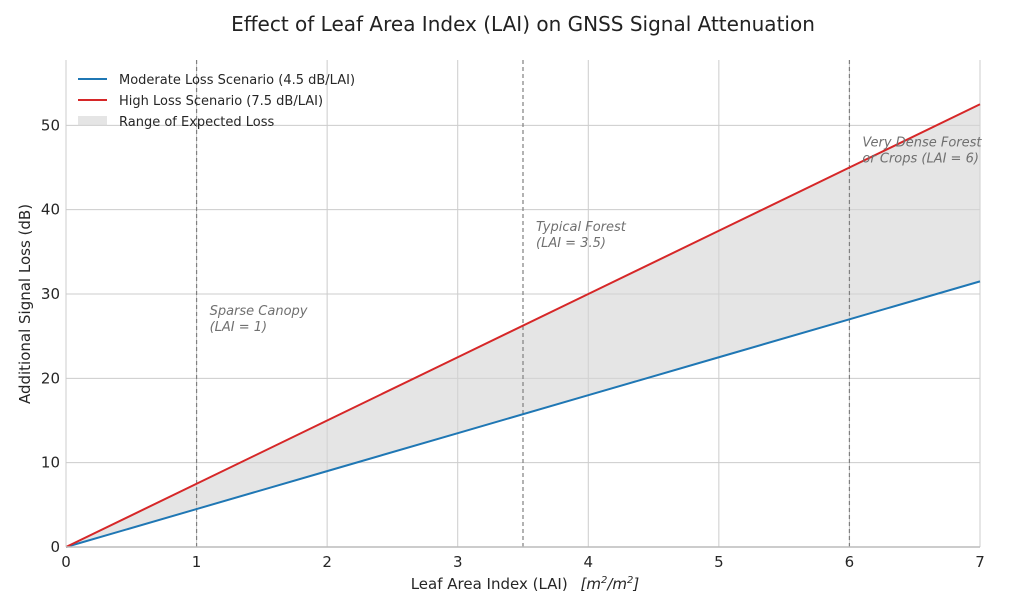 The height and width of the screenshot is (614, 1024). I want to click on x-tick-label: 0, so click(66, 562).